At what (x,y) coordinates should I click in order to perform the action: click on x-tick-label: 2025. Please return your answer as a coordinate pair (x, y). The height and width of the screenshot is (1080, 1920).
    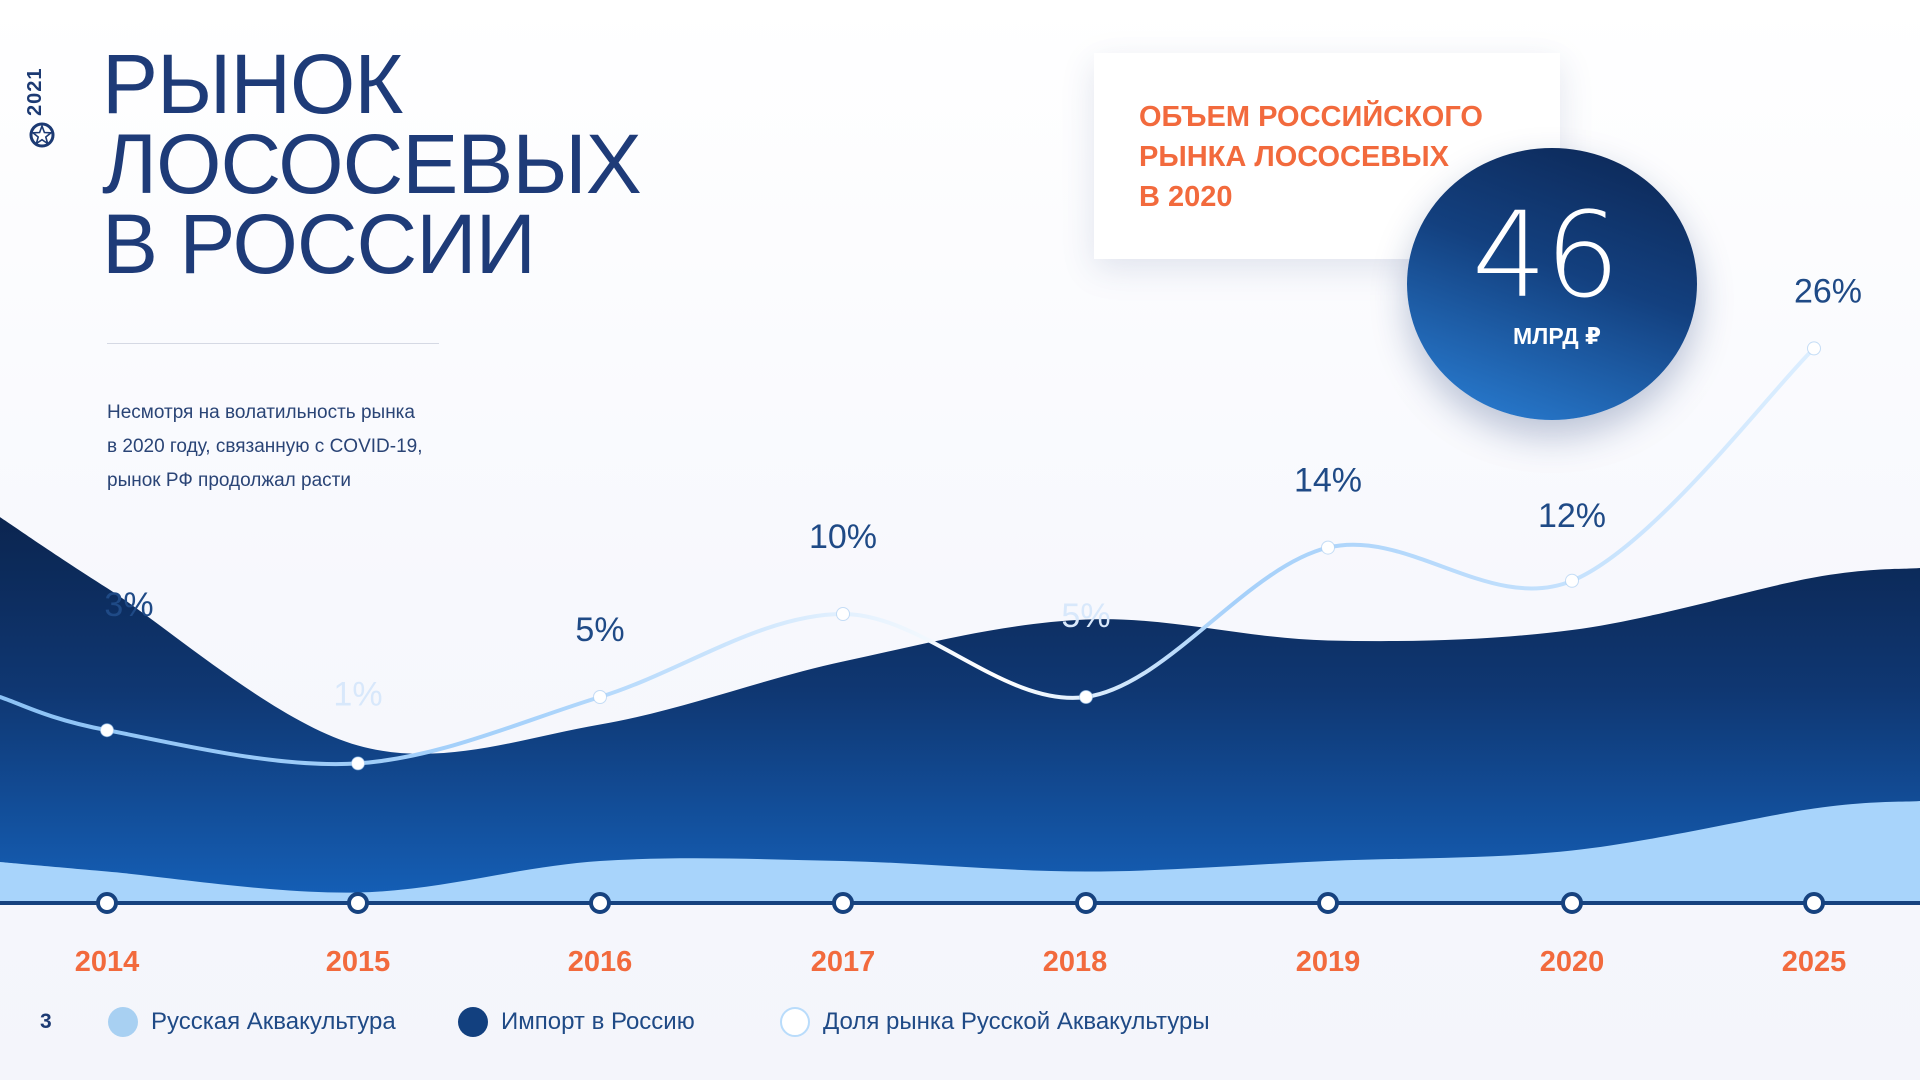
    Looking at the image, I should click on (1814, 962).